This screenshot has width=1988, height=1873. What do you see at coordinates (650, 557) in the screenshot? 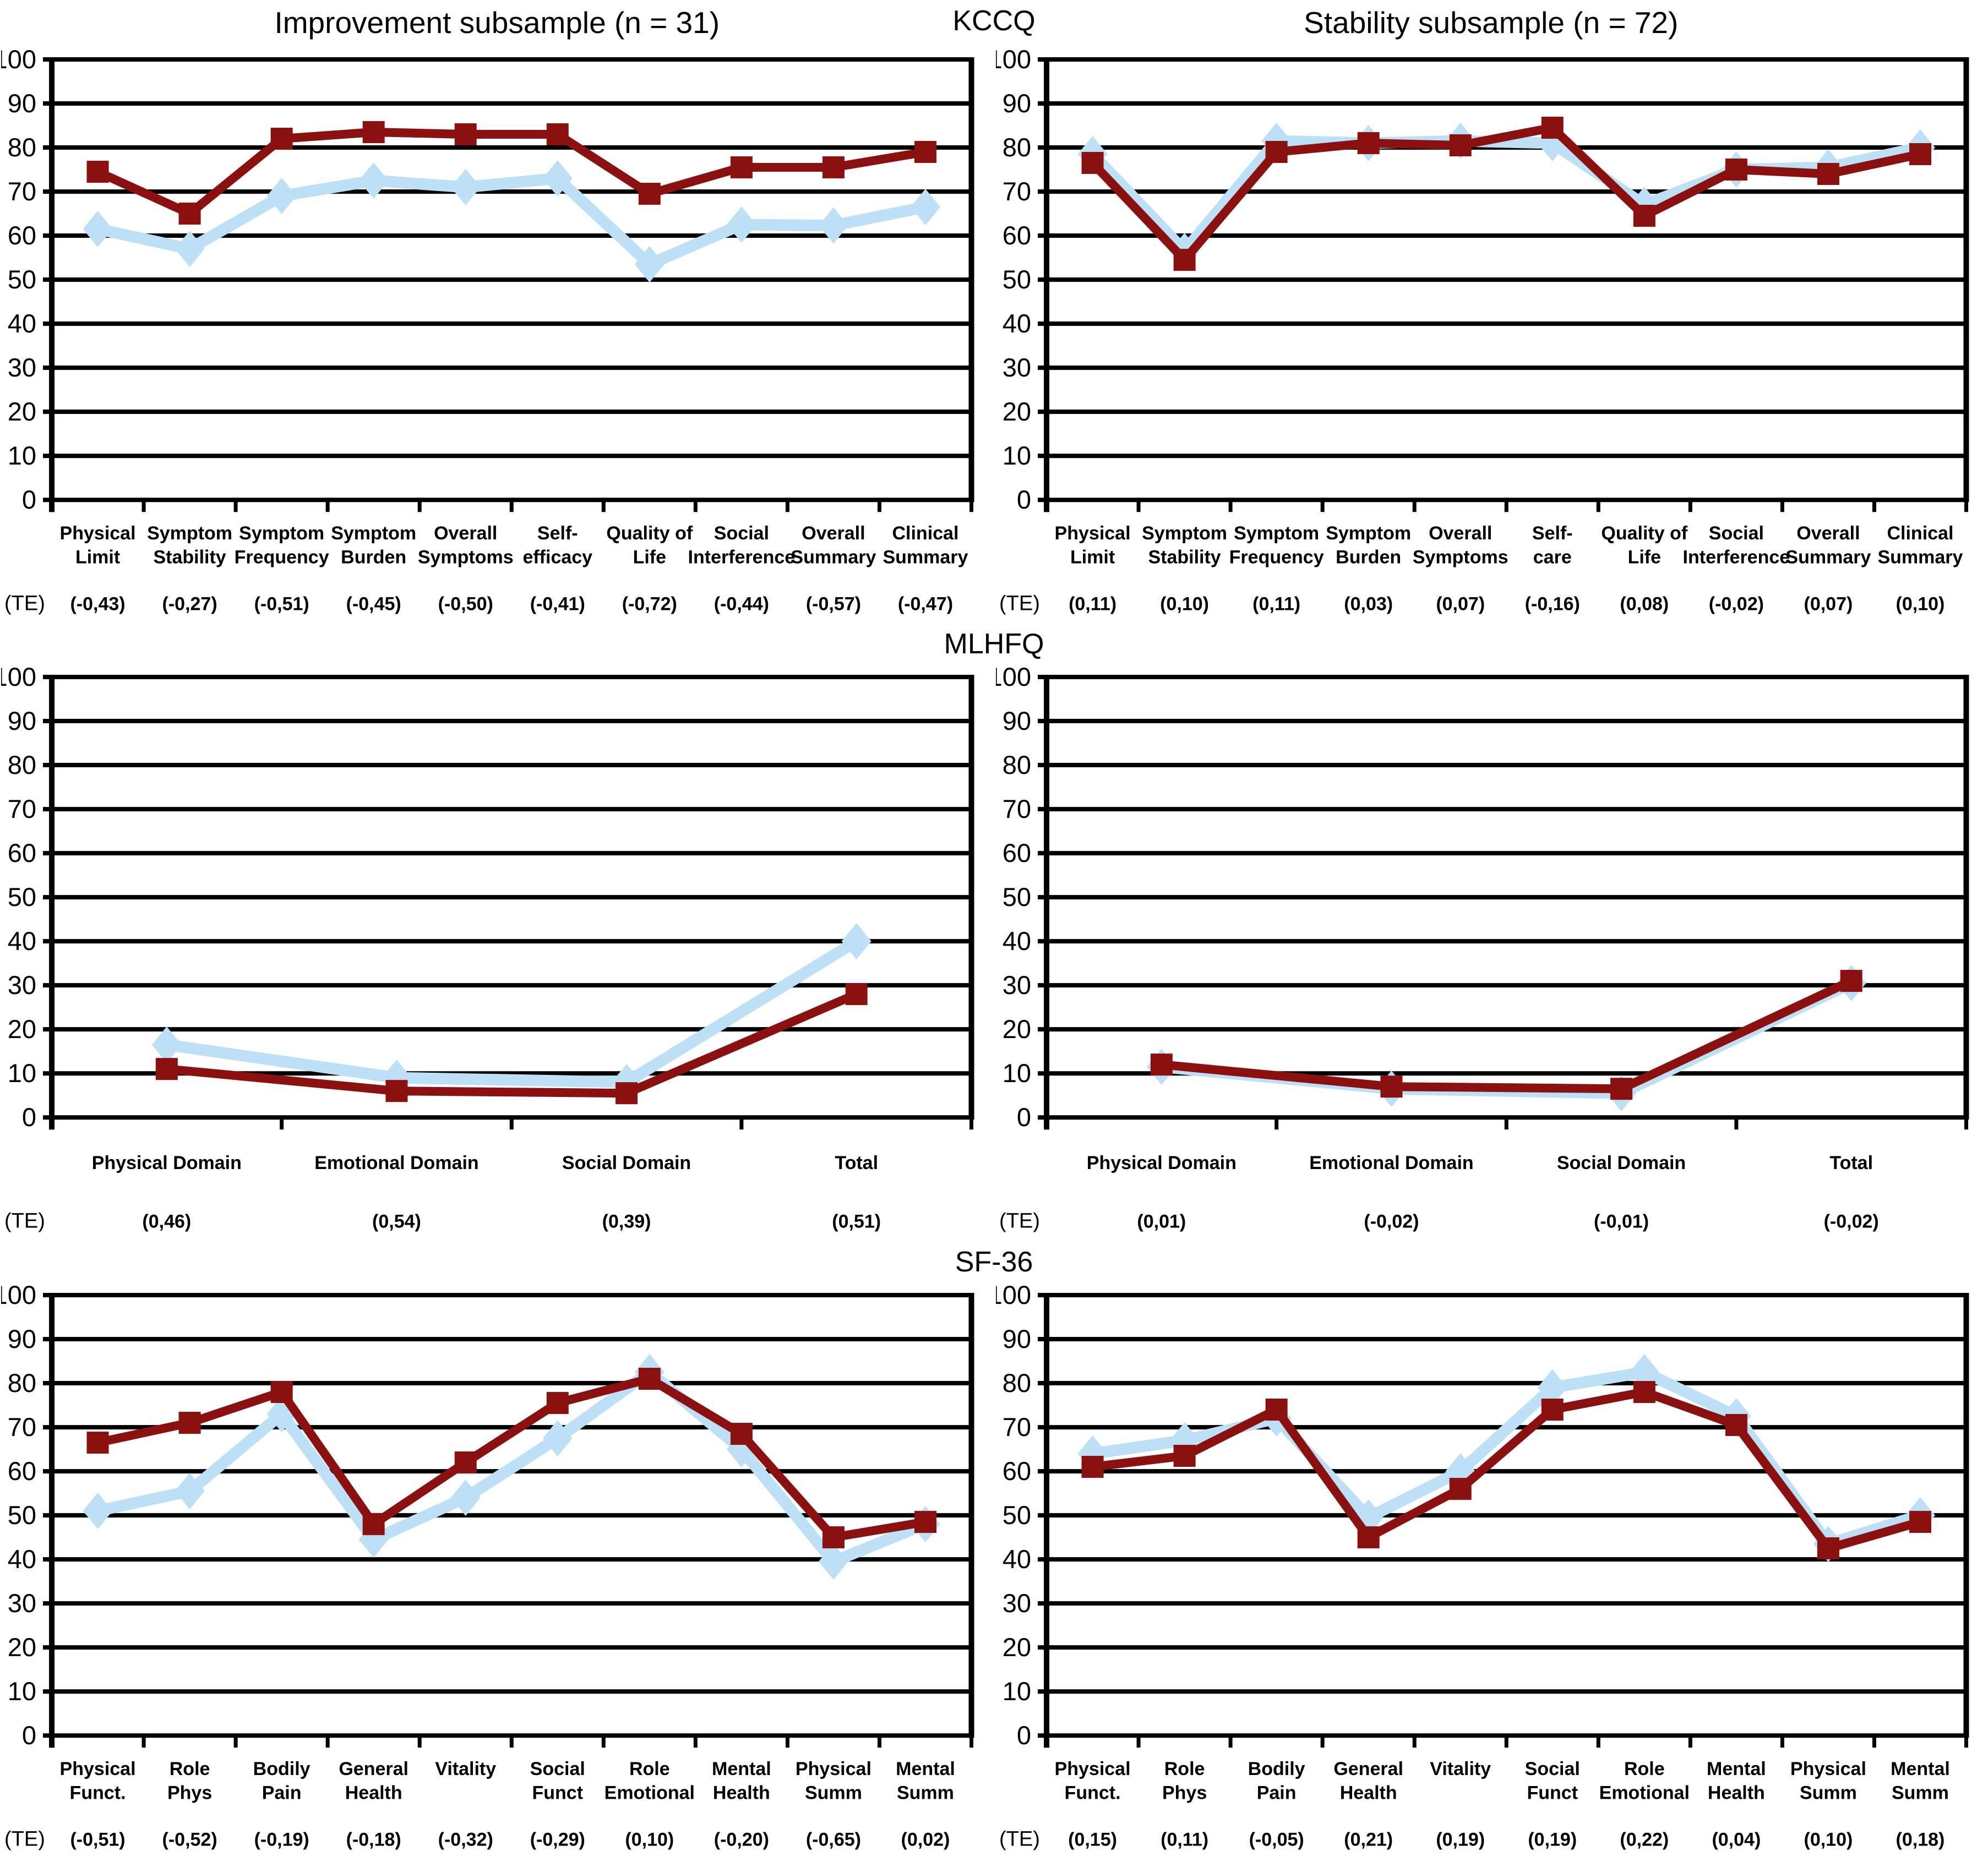
I see `category-label: Life` at bounding box center [650, 557].